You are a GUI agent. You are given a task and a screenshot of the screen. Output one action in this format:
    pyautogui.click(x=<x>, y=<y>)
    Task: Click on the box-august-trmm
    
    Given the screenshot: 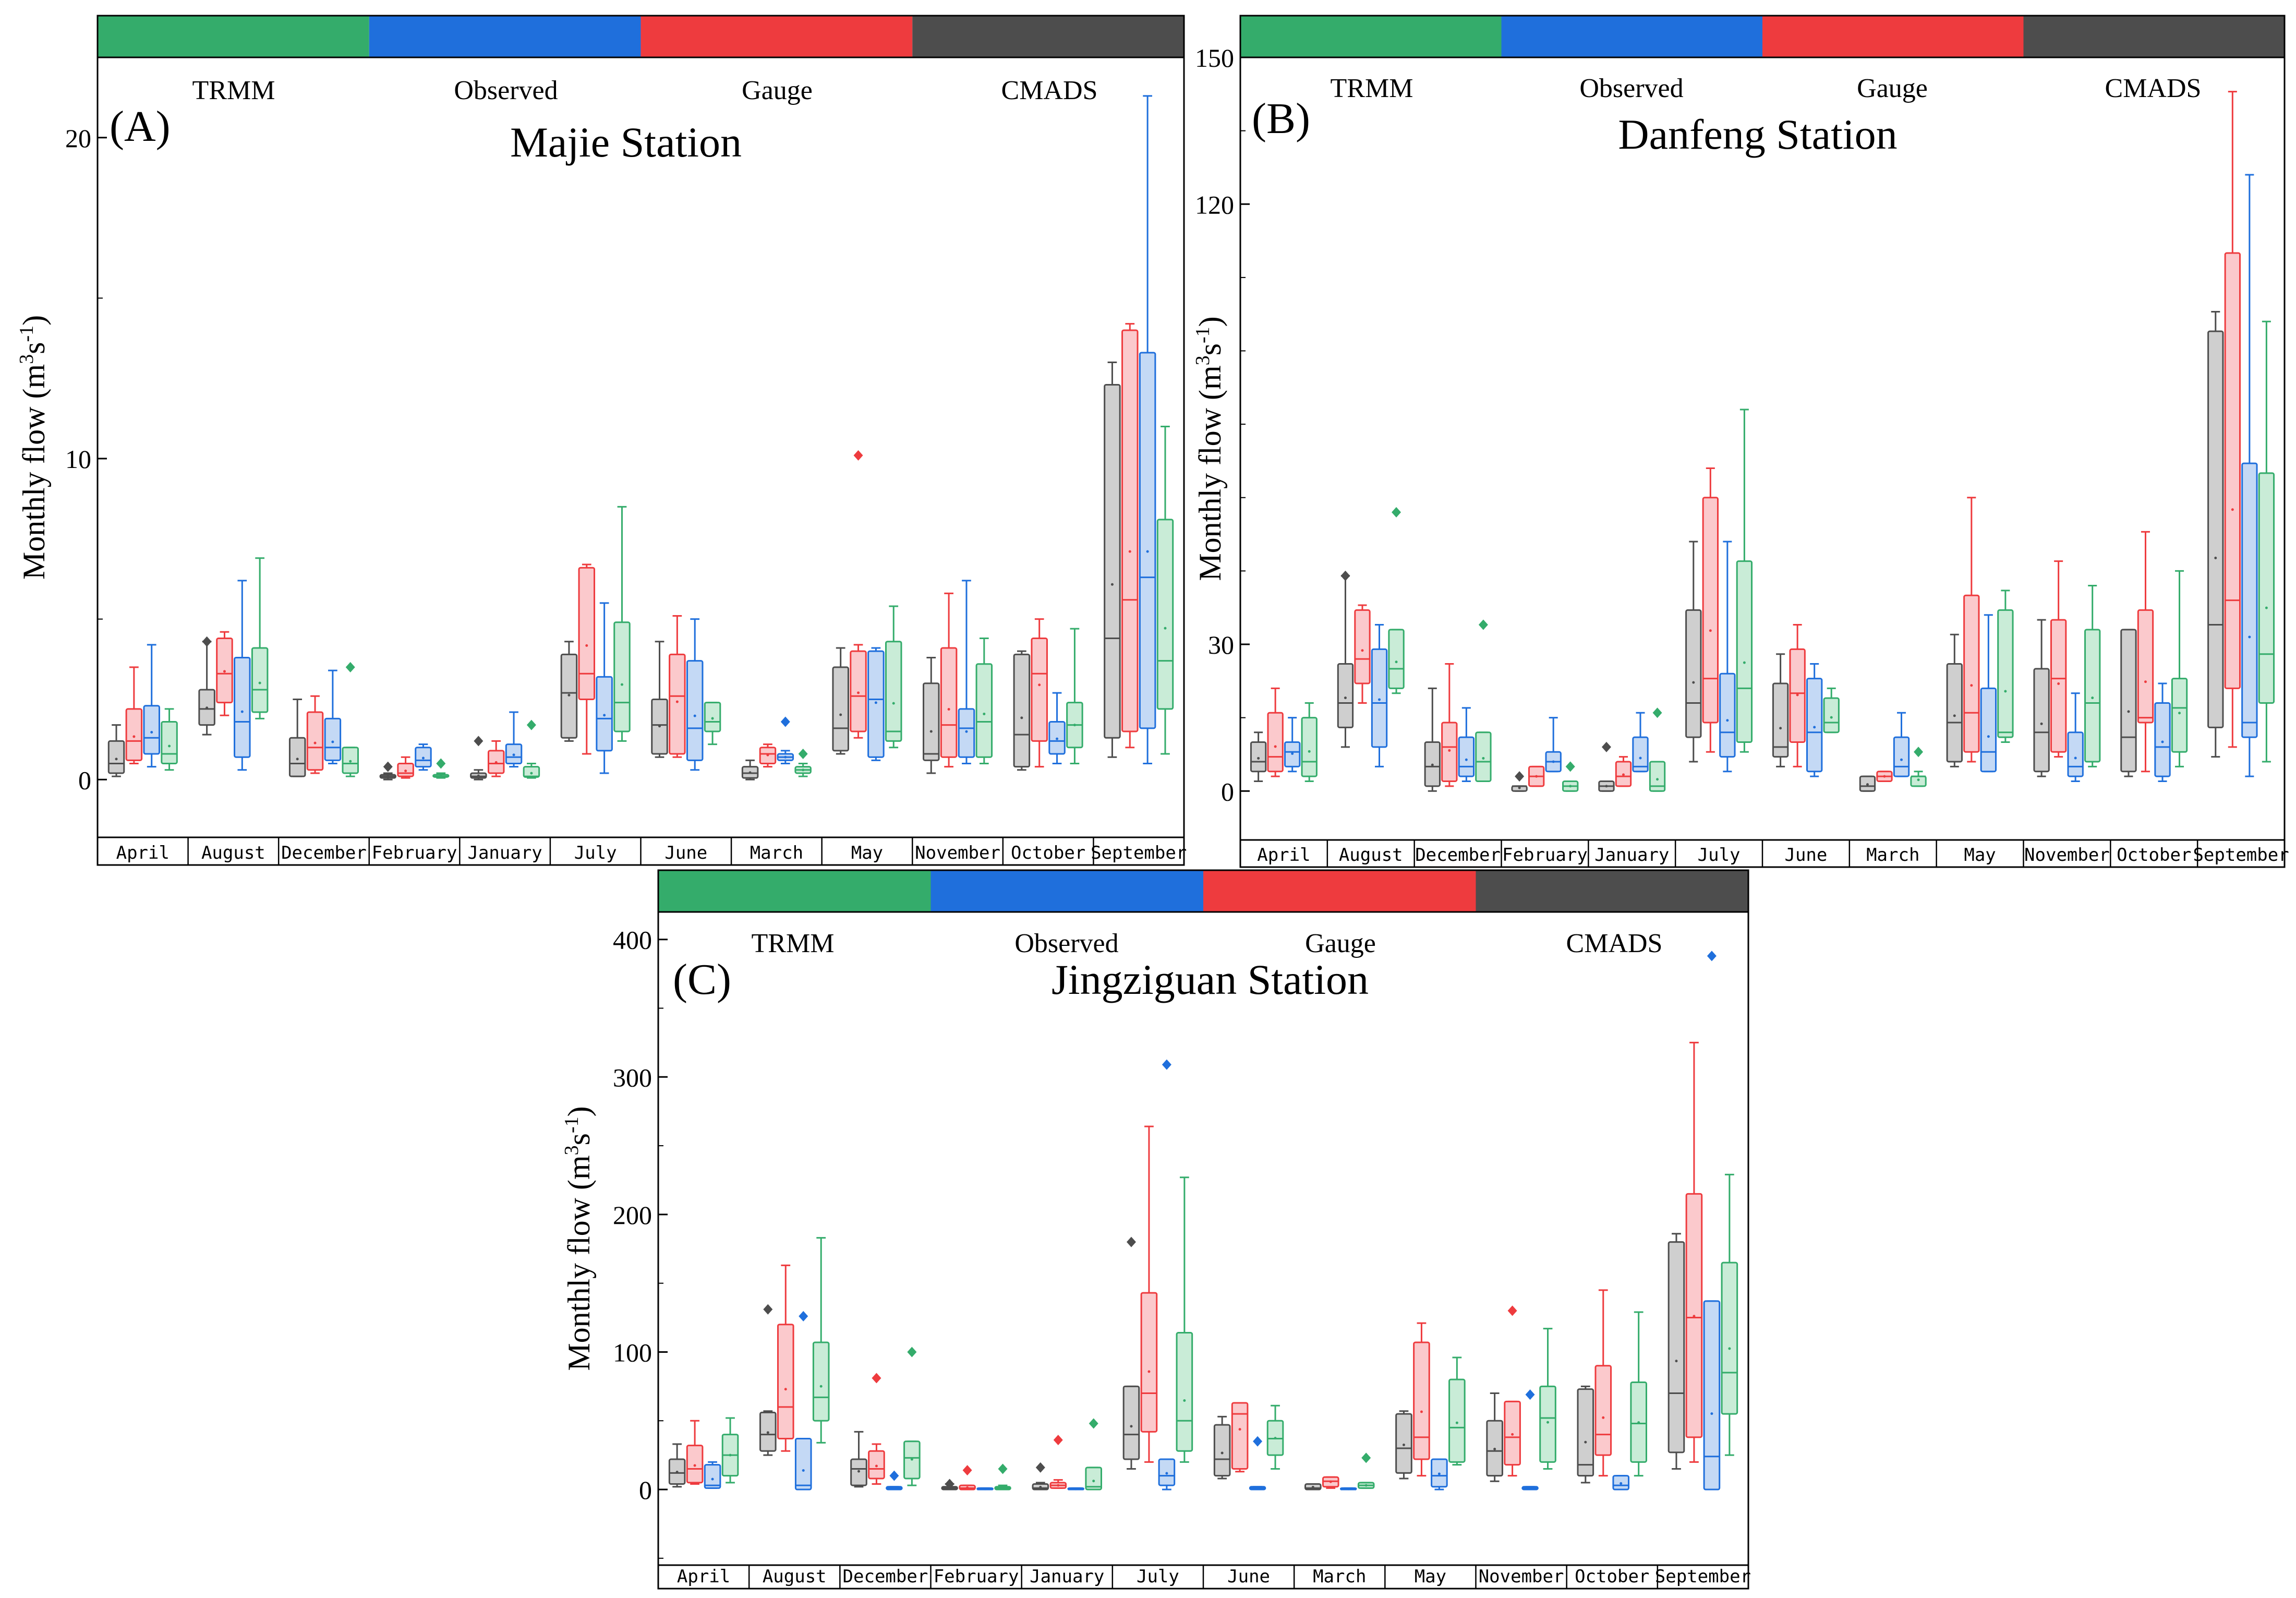 What is the action you would take?
    pyautogui.click(x=1396, y=600)
    